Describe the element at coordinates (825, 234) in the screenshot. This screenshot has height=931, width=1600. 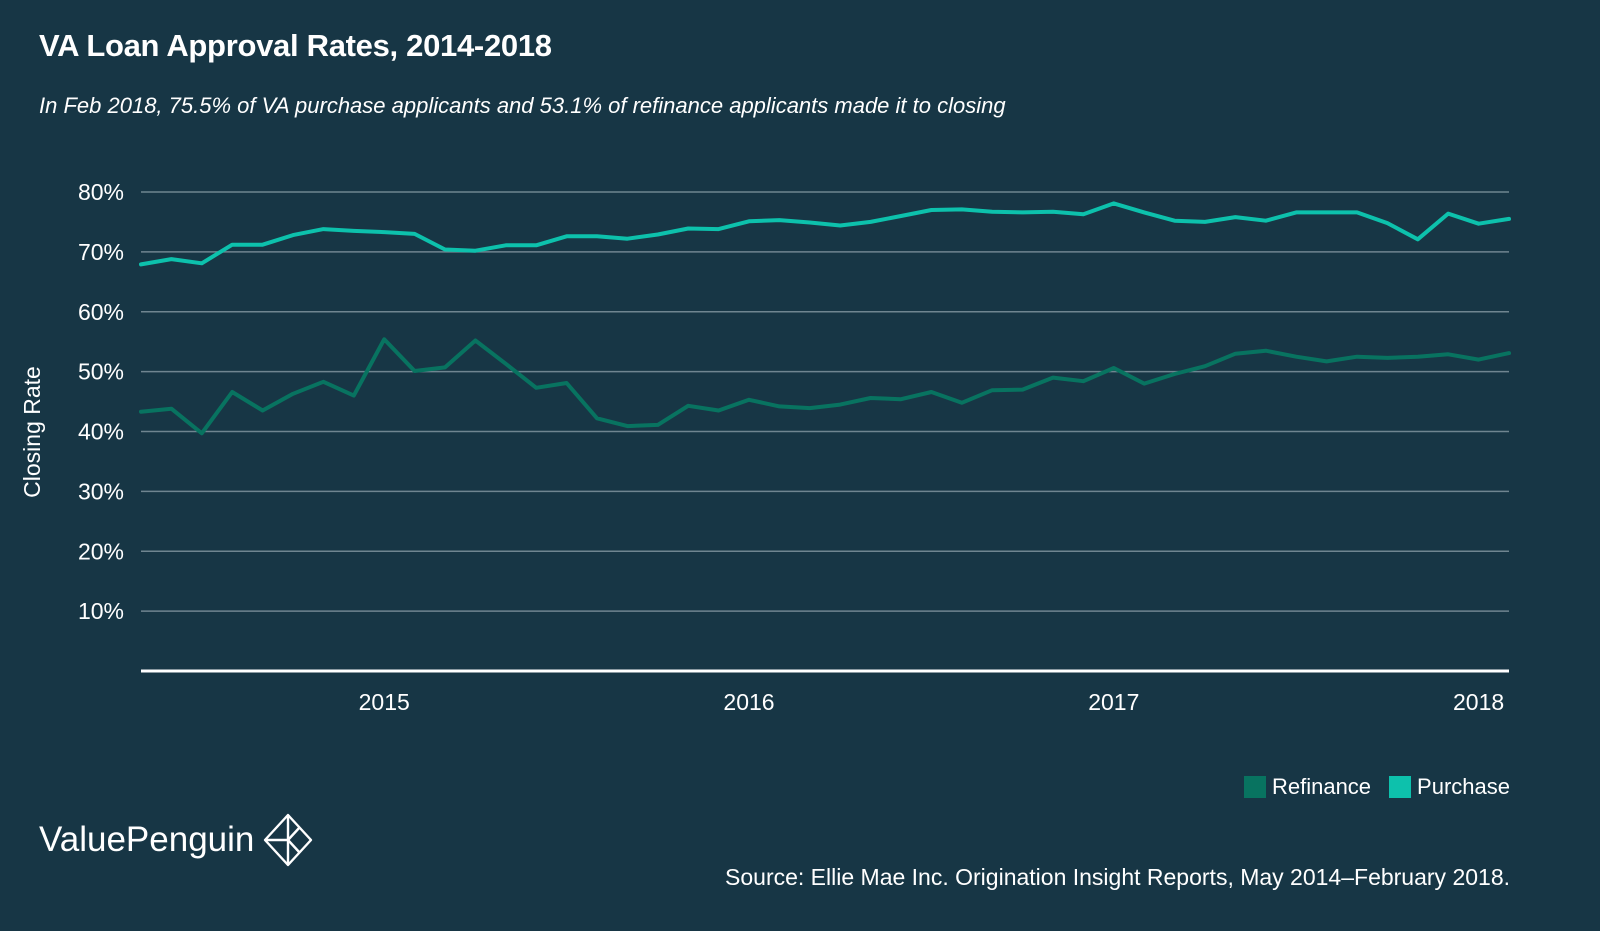
I see `series-line-purchase` at that location.